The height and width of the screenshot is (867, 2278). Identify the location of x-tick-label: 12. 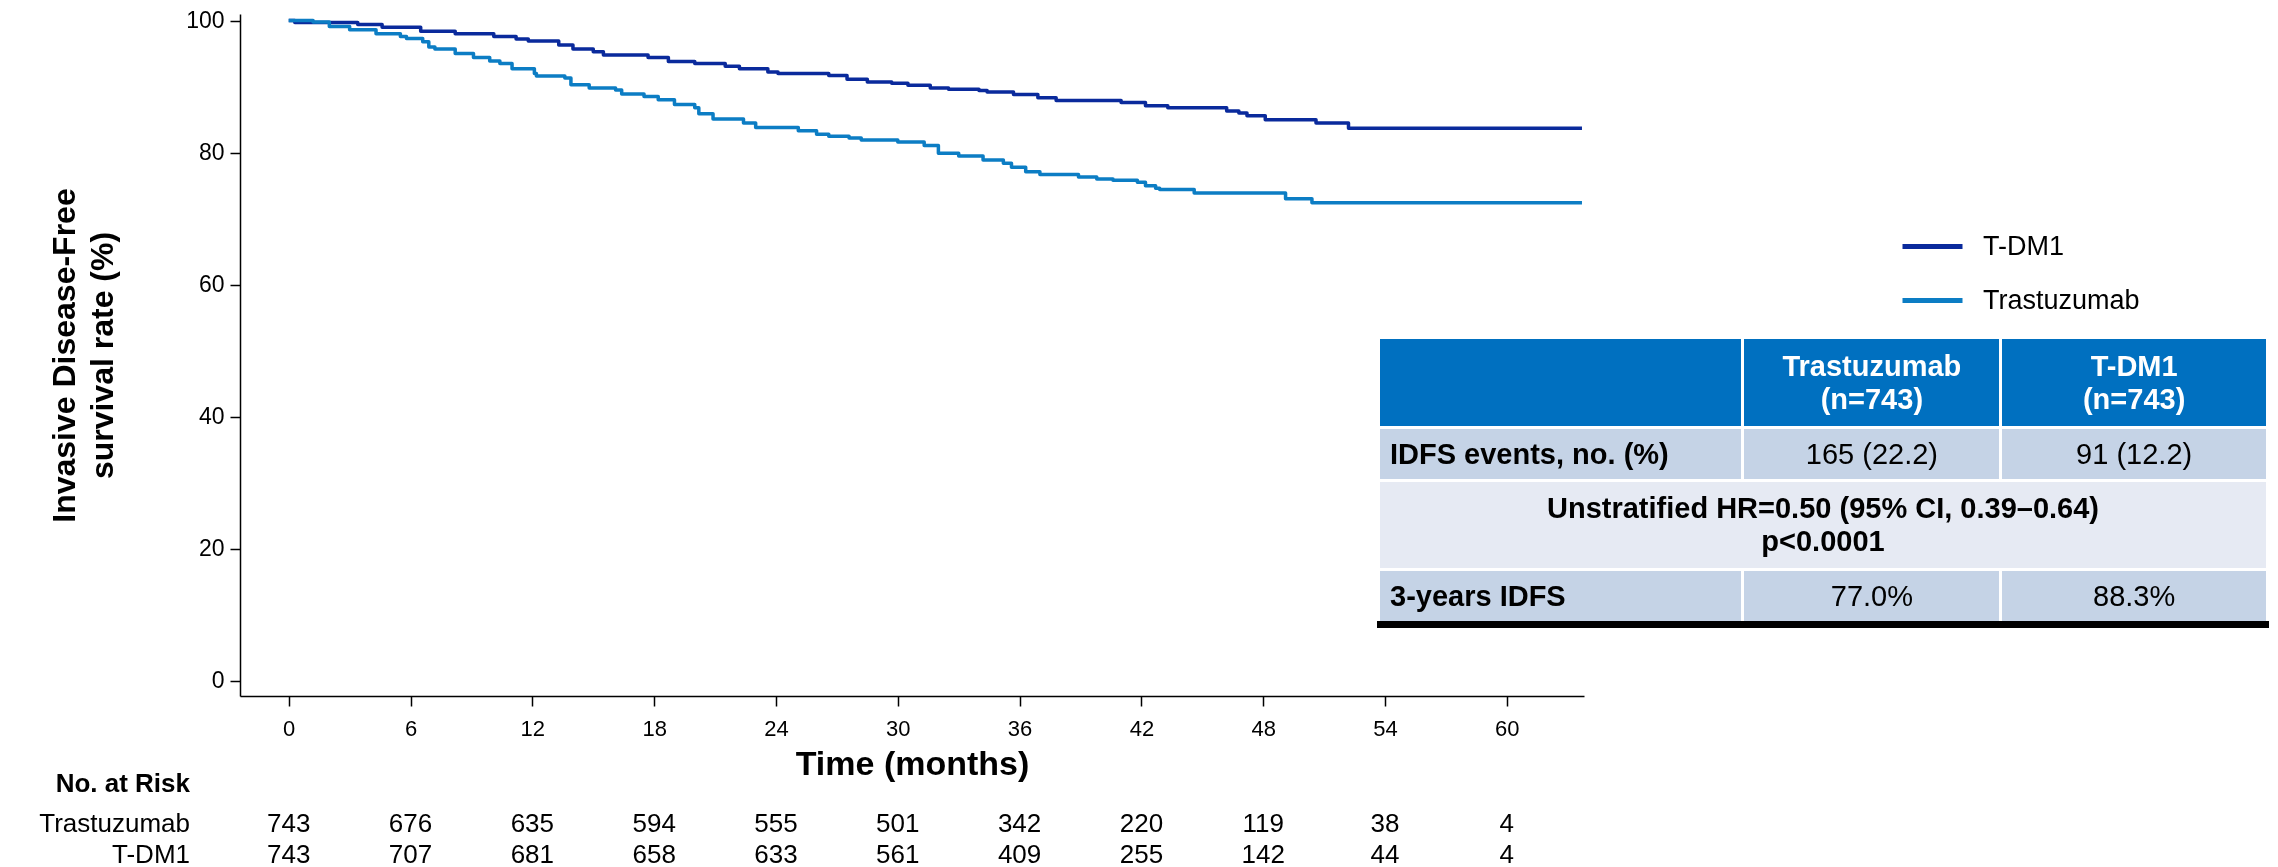
(533, 728).